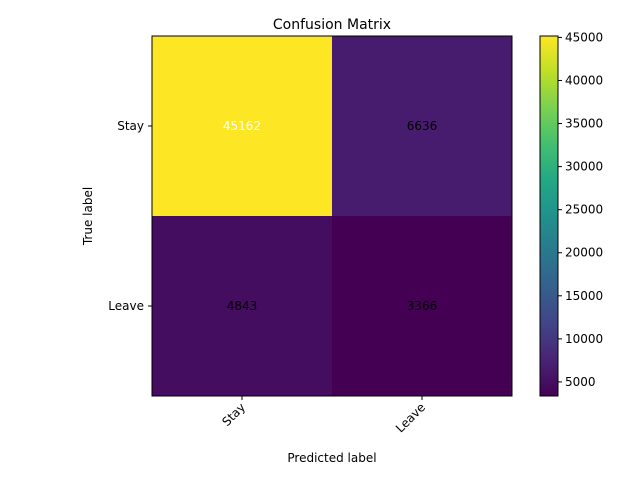 This screenshot has height=484, width=640. I want to click on colorbar-gradient, so click(549, 216).